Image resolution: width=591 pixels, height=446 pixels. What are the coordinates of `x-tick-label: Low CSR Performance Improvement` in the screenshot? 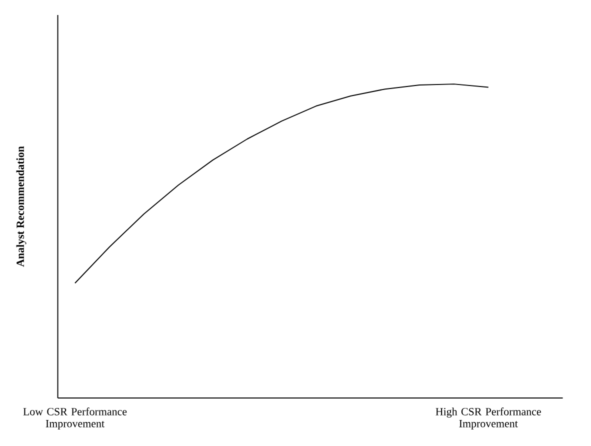 It's located at (75, 419).